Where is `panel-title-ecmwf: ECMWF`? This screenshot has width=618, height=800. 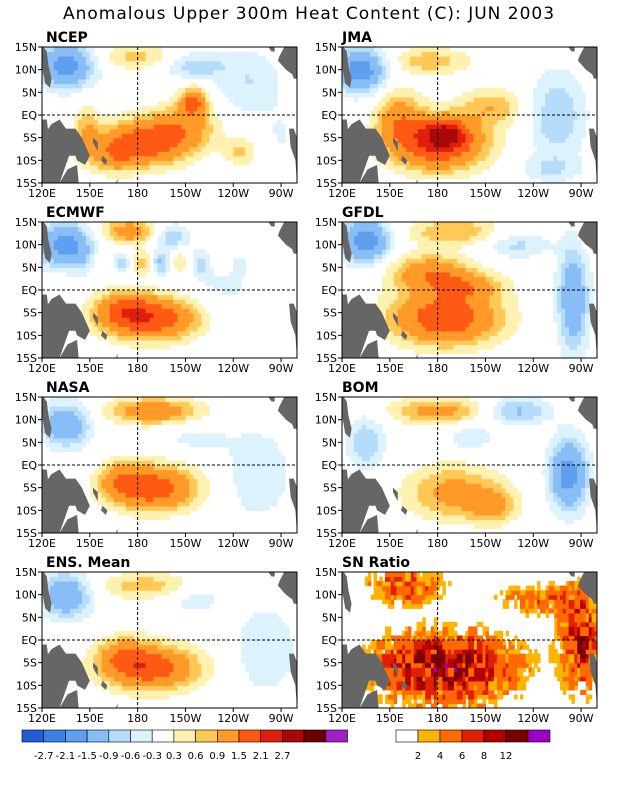
panel-title-ecmwf: ECMWF is located at coordinates (75, 213).